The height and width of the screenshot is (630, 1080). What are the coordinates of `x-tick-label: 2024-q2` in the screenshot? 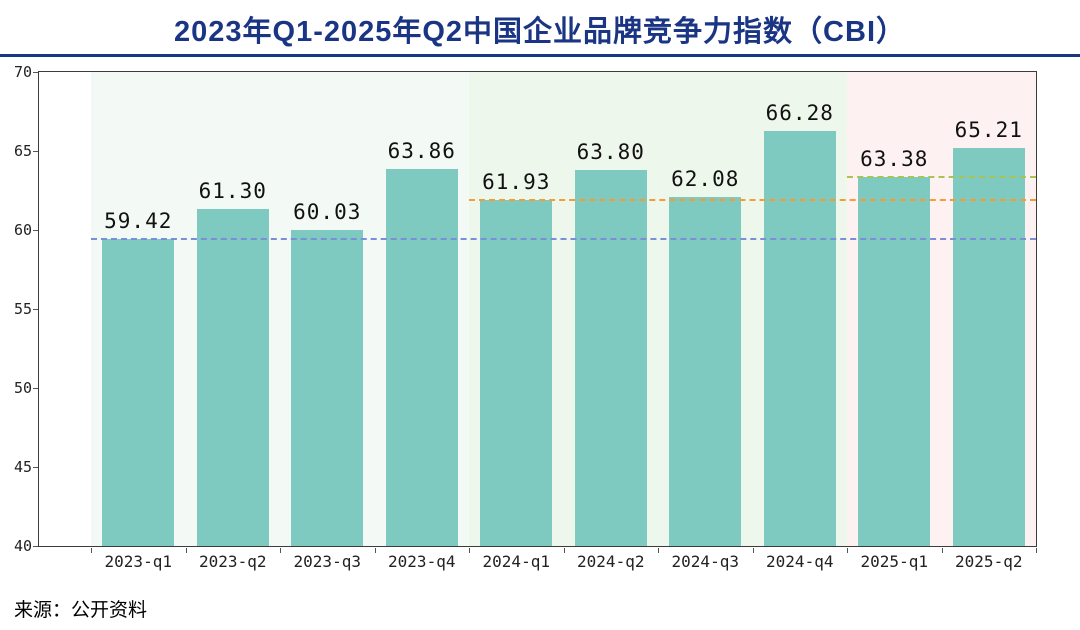 It's located at (611, 561).